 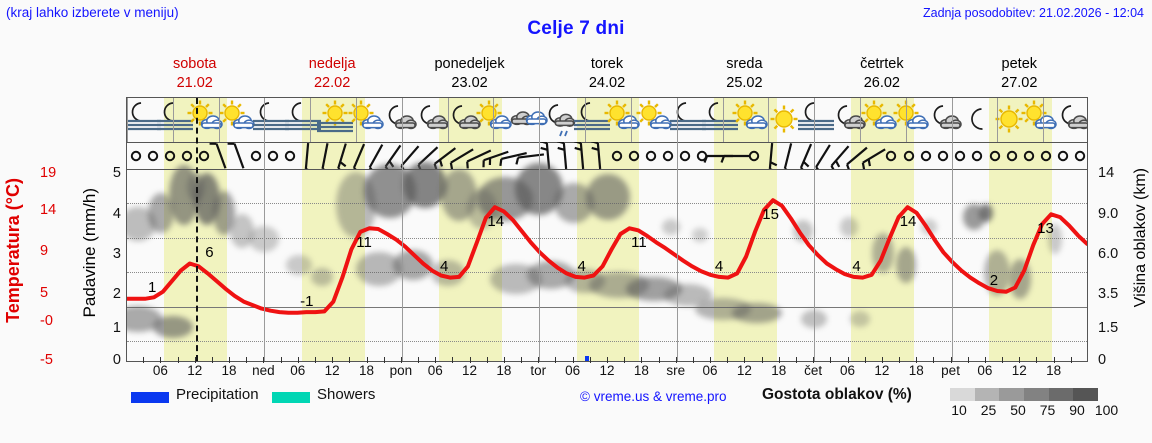 What do you see at coordinates (1108, 294) in the screenshot?
I see `cloud-height-tick: 3.5` at bounding box center [1108, 294].